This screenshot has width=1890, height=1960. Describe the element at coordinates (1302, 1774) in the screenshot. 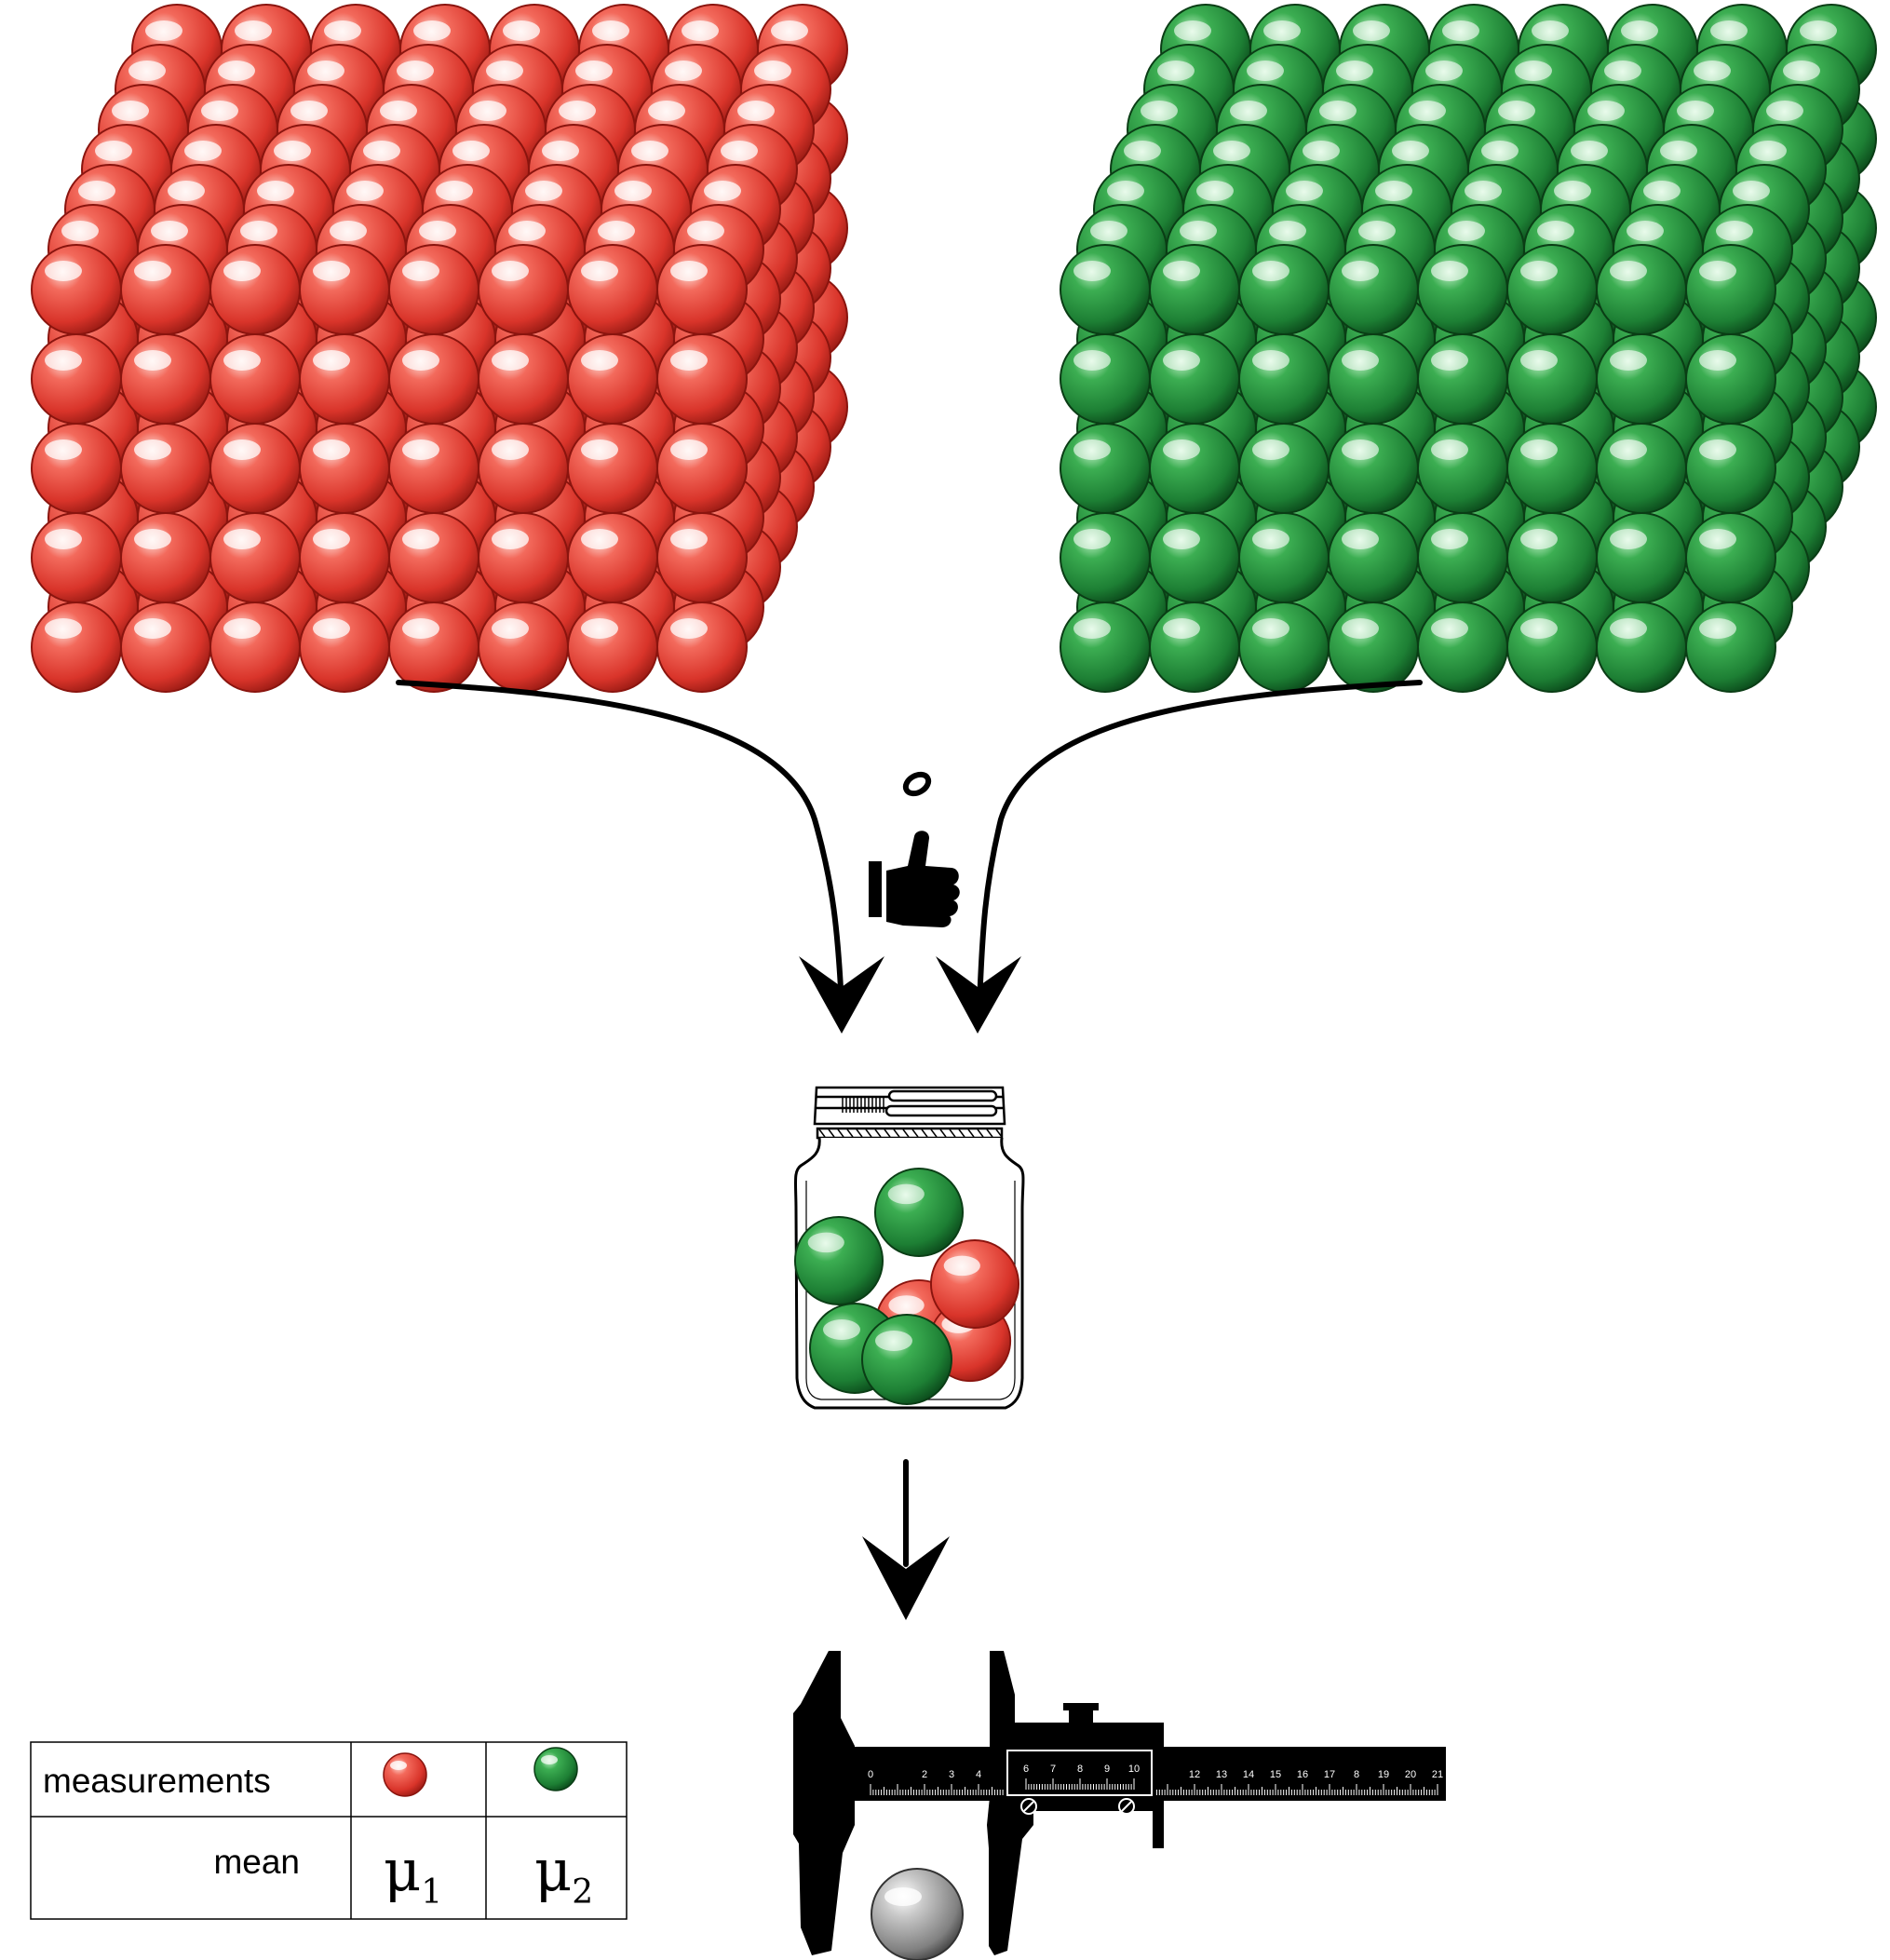

I see `main-scale-label: 16` at that location.